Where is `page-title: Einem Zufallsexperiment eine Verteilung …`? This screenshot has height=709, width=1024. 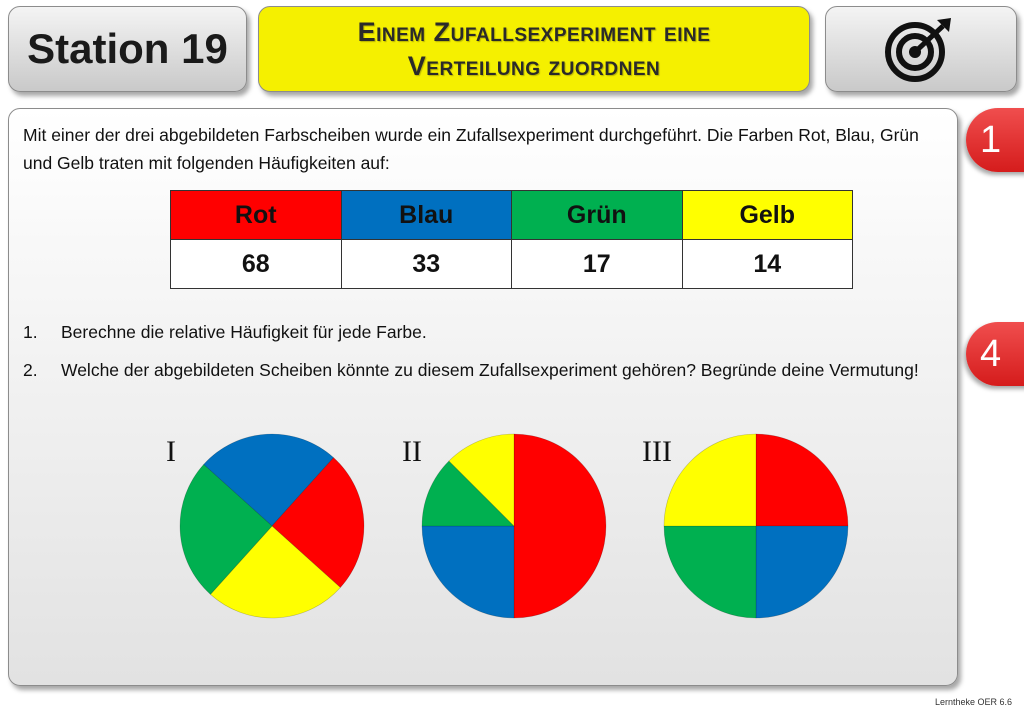 page-title: Einem Zufallsexperiment eine Verteilung … is located at coordinates (534, 49).